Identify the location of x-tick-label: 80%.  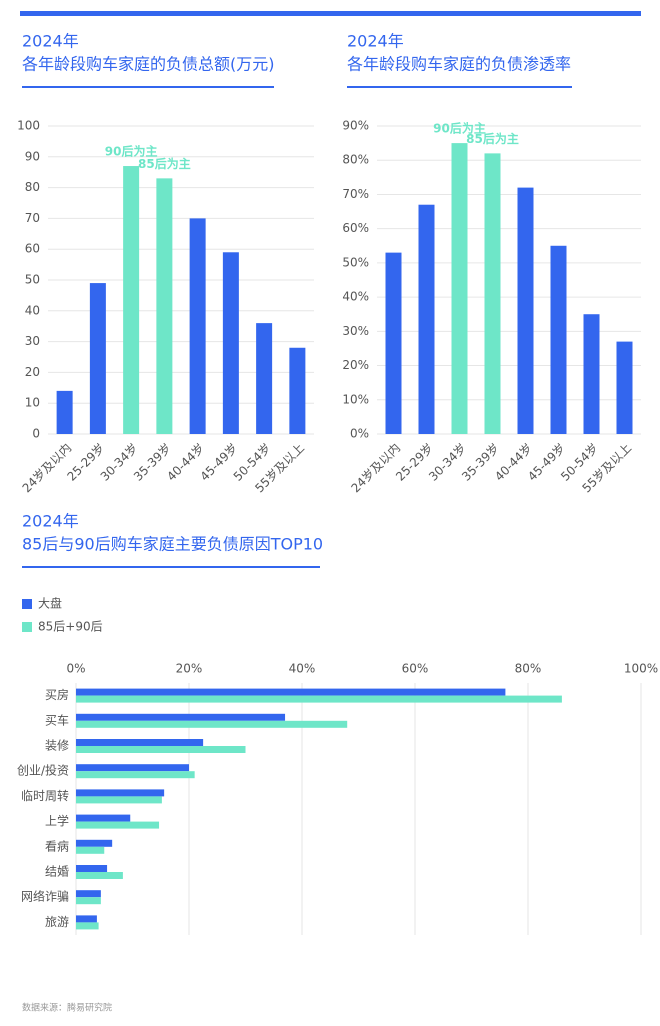
(528, 669).